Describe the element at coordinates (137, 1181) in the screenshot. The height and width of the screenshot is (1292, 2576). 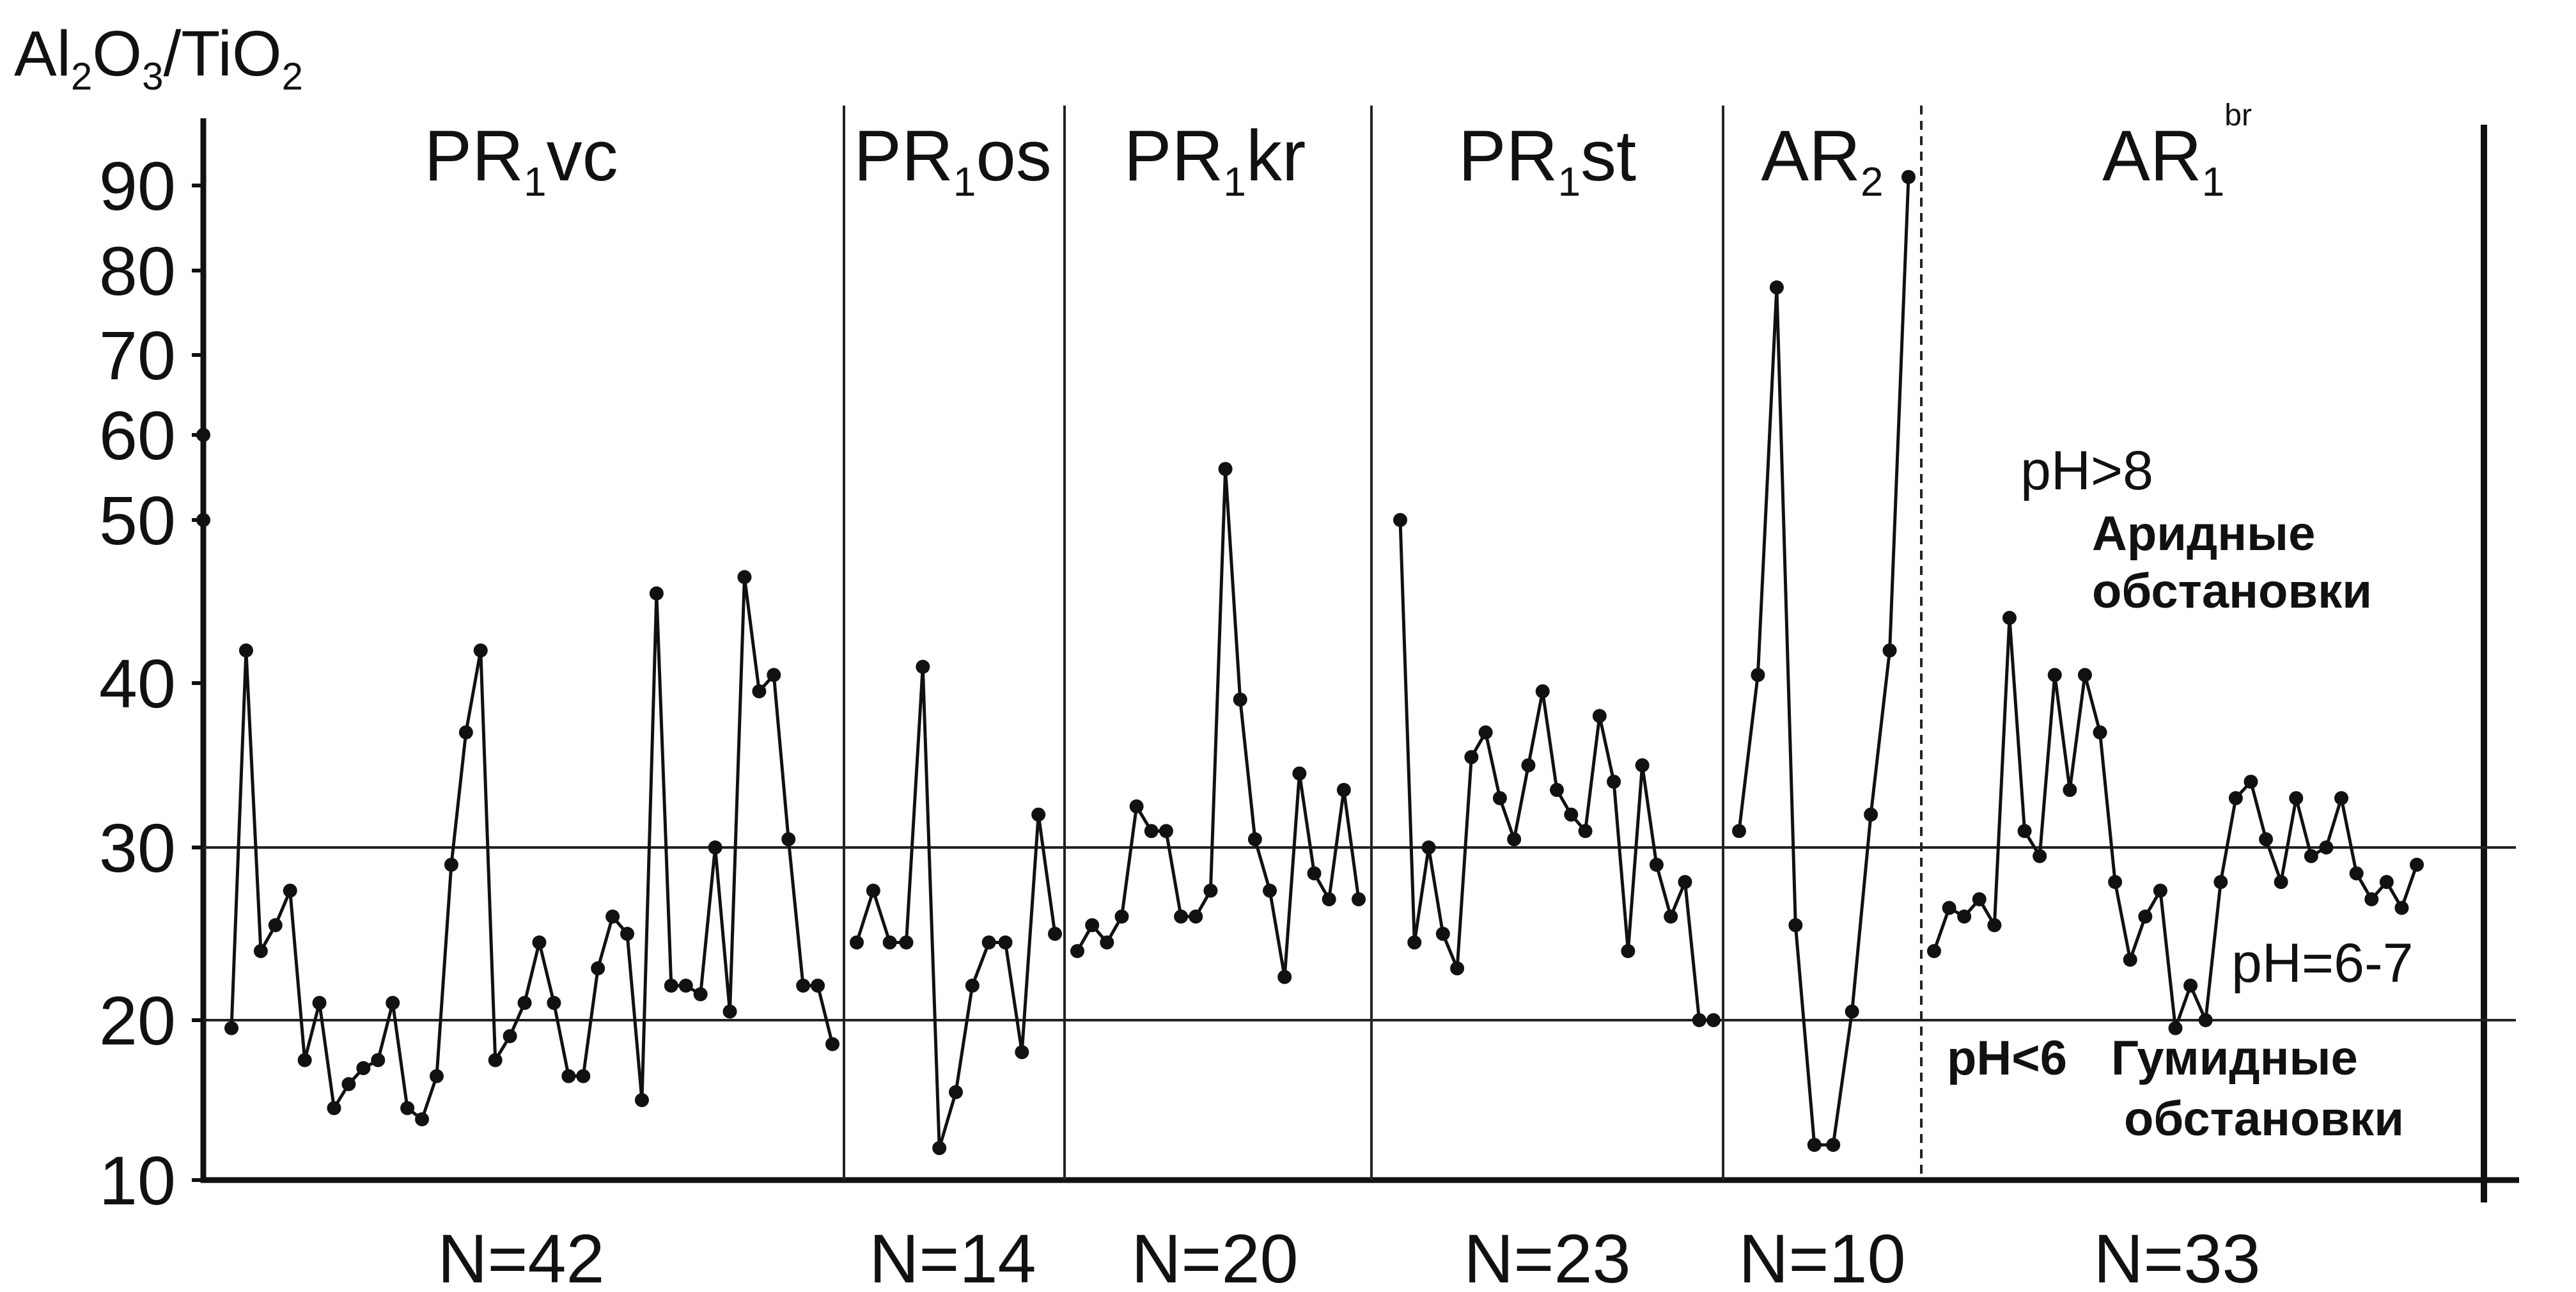
I see `y-tick-label: 10` at that location.